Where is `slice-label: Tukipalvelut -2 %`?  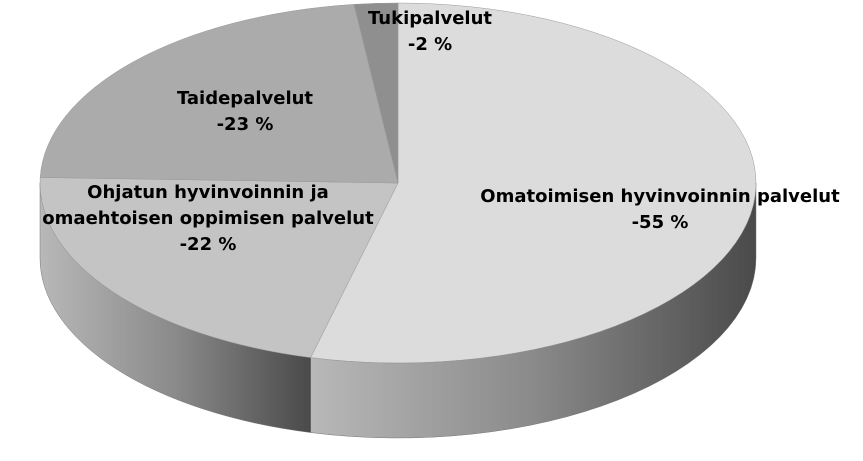
slice-label: Tukipalvelut -2 % is located at coordinates (430, 32).